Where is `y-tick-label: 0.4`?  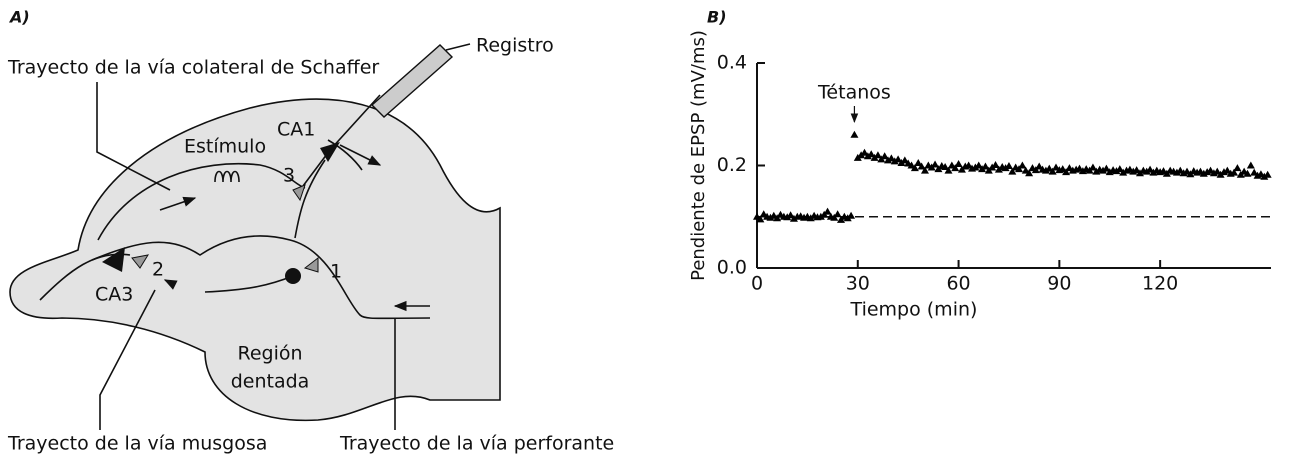 y-tick-label: 0.4 is located at coordinates (732, 63).